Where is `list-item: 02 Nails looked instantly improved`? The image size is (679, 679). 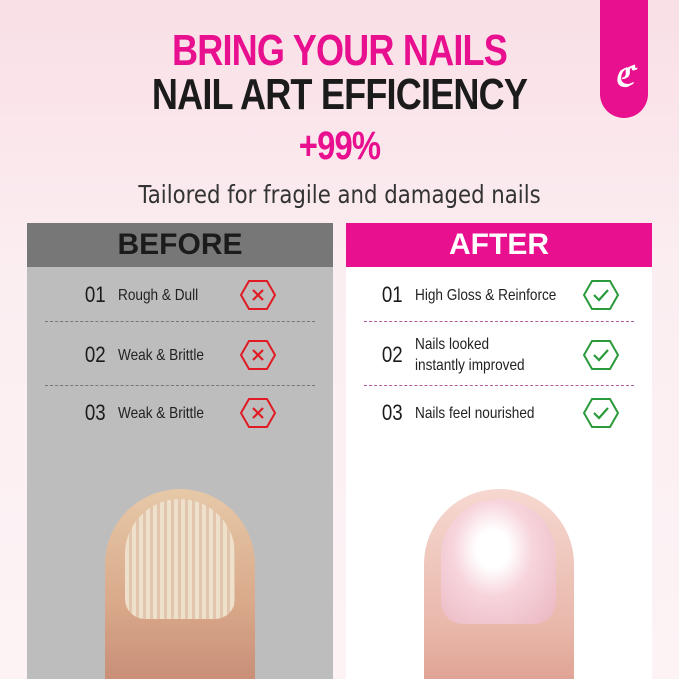 list-item: 02 Nails looked instantly improved is located at coordinates (499, 355).